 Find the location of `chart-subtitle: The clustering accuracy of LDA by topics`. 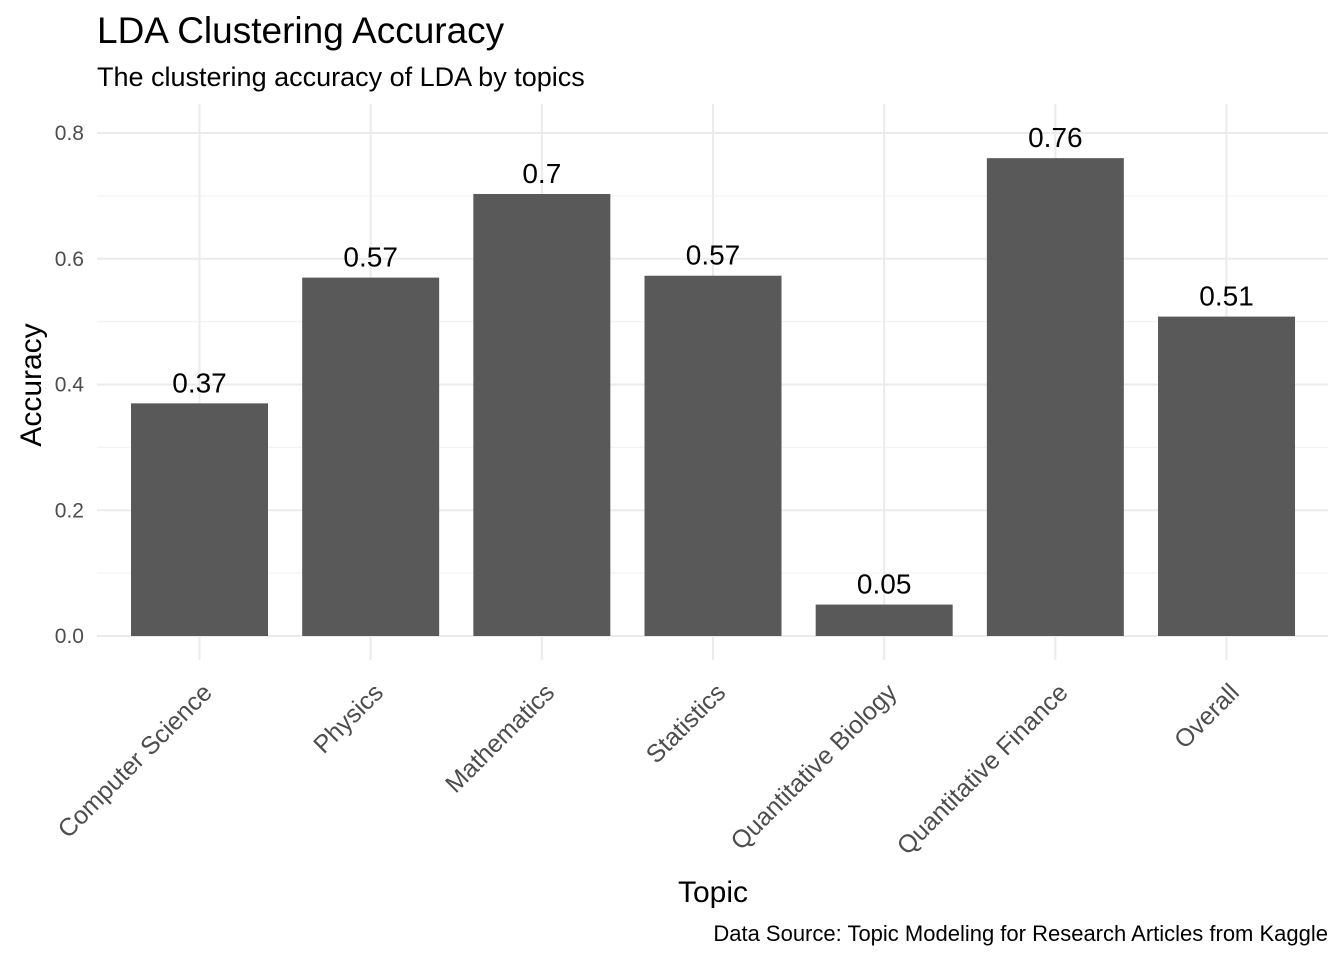

chart-subtitle: The clustering accuracy of LDA by topics is located at coordinates (341, 77).